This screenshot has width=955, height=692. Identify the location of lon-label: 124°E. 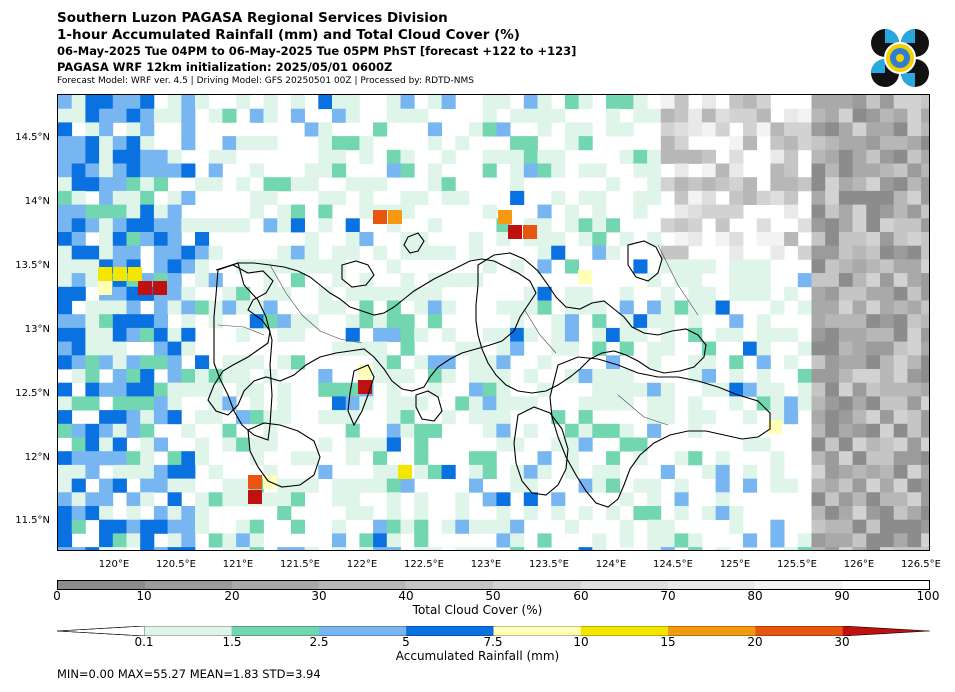
(611, 564).